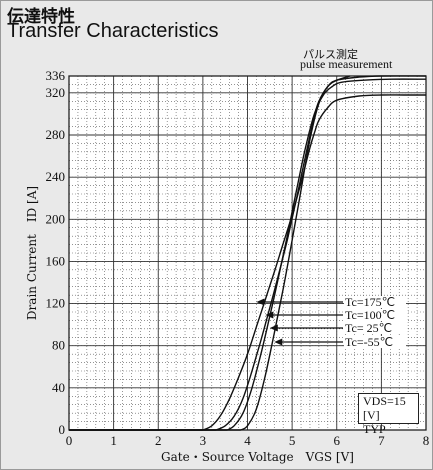 The height and width of the screenshot is (470, 433). What do you see at coordinates (56, 134) in the screenshot?
I see `y-tick-label: 280` at bounding box center [56, 134].